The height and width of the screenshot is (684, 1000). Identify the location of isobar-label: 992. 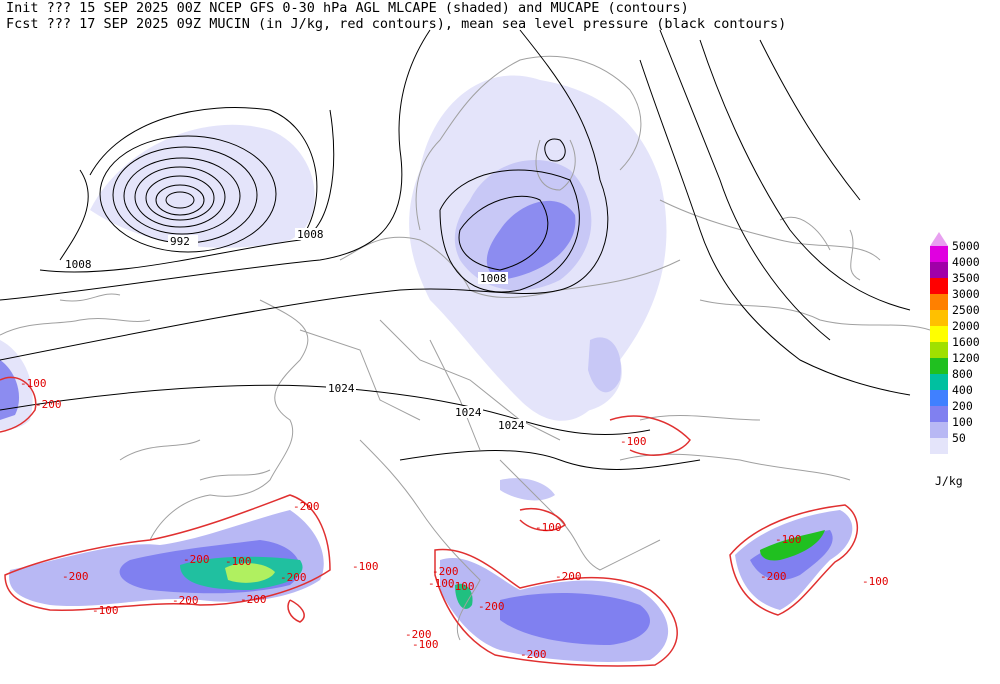
(180, 241).